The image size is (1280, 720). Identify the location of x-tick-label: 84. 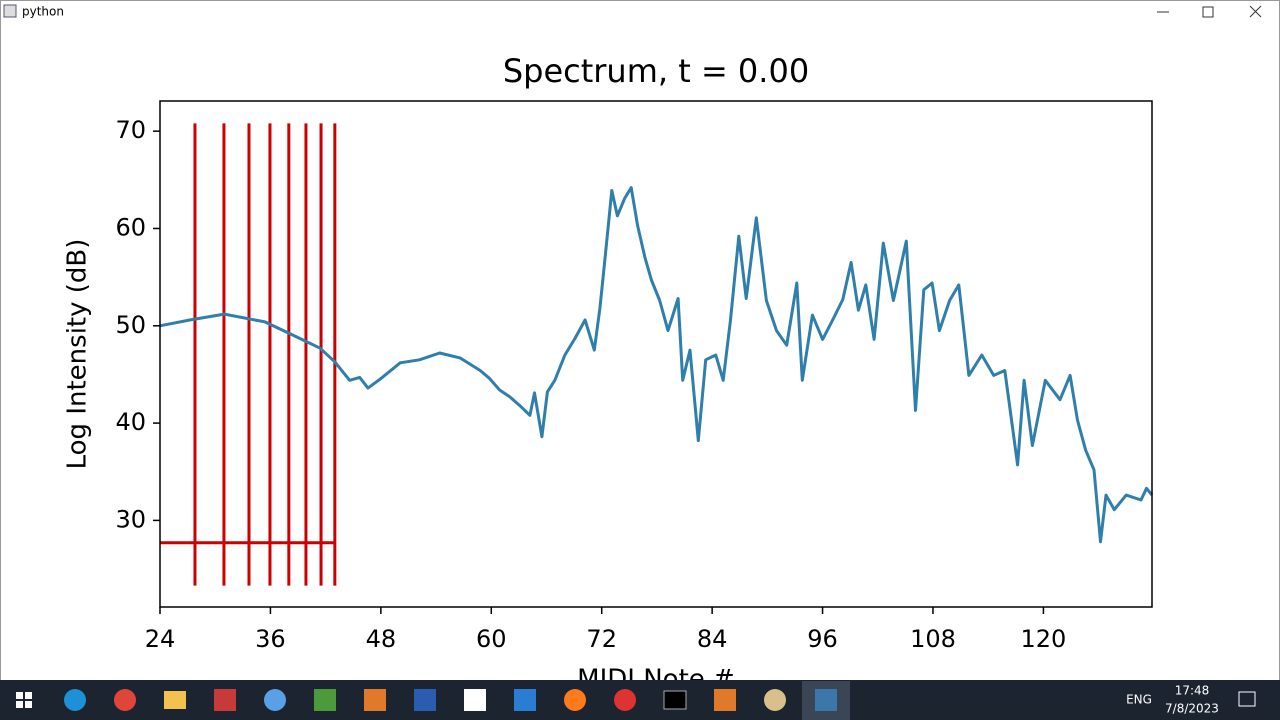
(712, 639).